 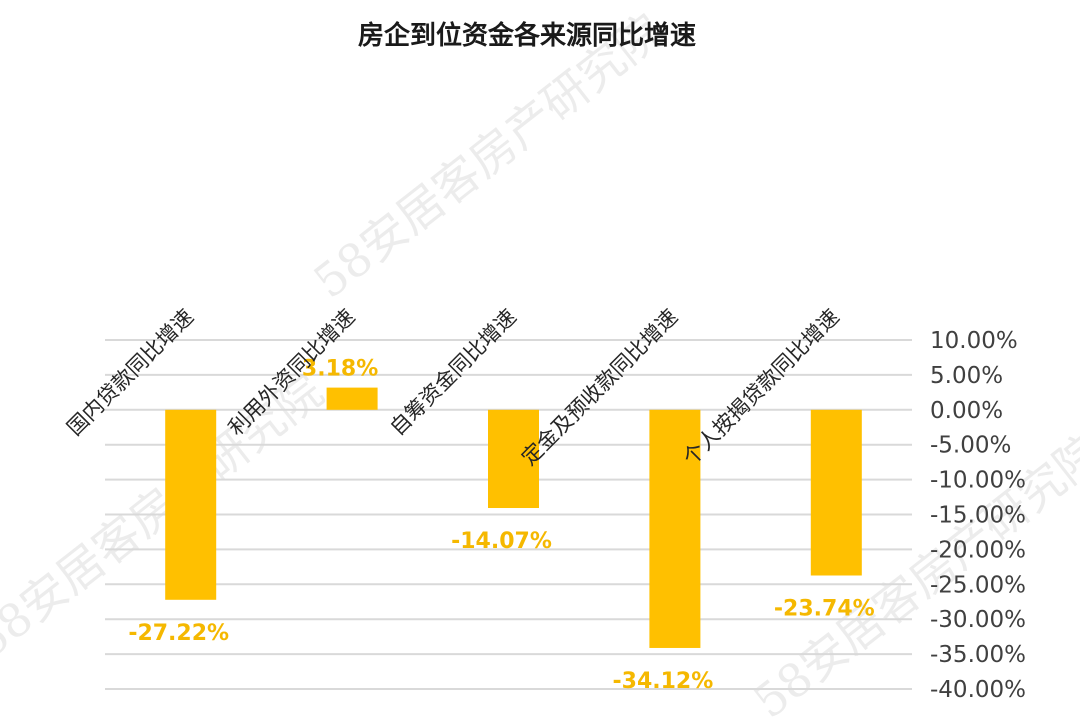 I want to click on y-tick-label: -15.00%, so click(x=978, y=516).